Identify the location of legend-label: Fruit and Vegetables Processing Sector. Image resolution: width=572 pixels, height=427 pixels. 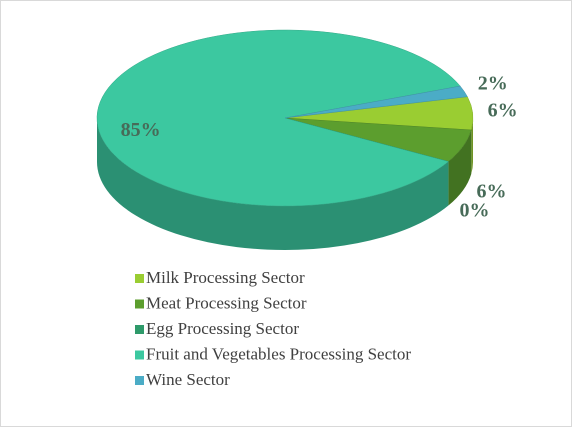
(278, 353).